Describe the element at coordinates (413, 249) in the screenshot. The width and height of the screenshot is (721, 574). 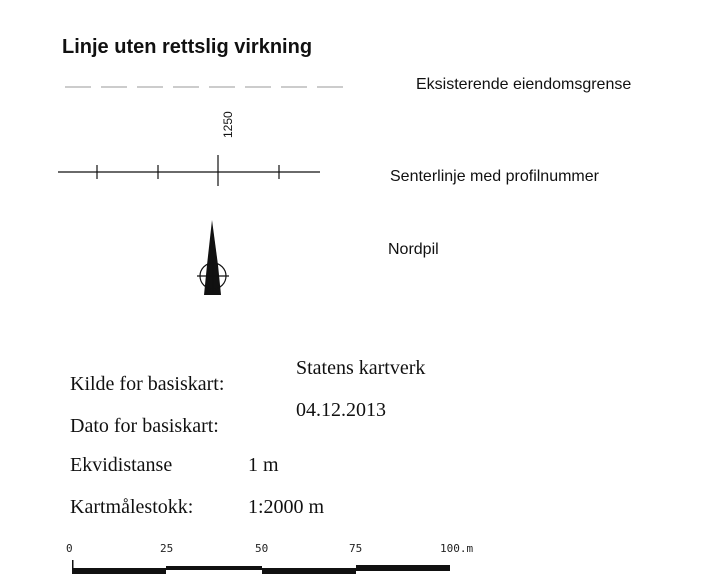
I see `item-label: Nordpil` at that location.